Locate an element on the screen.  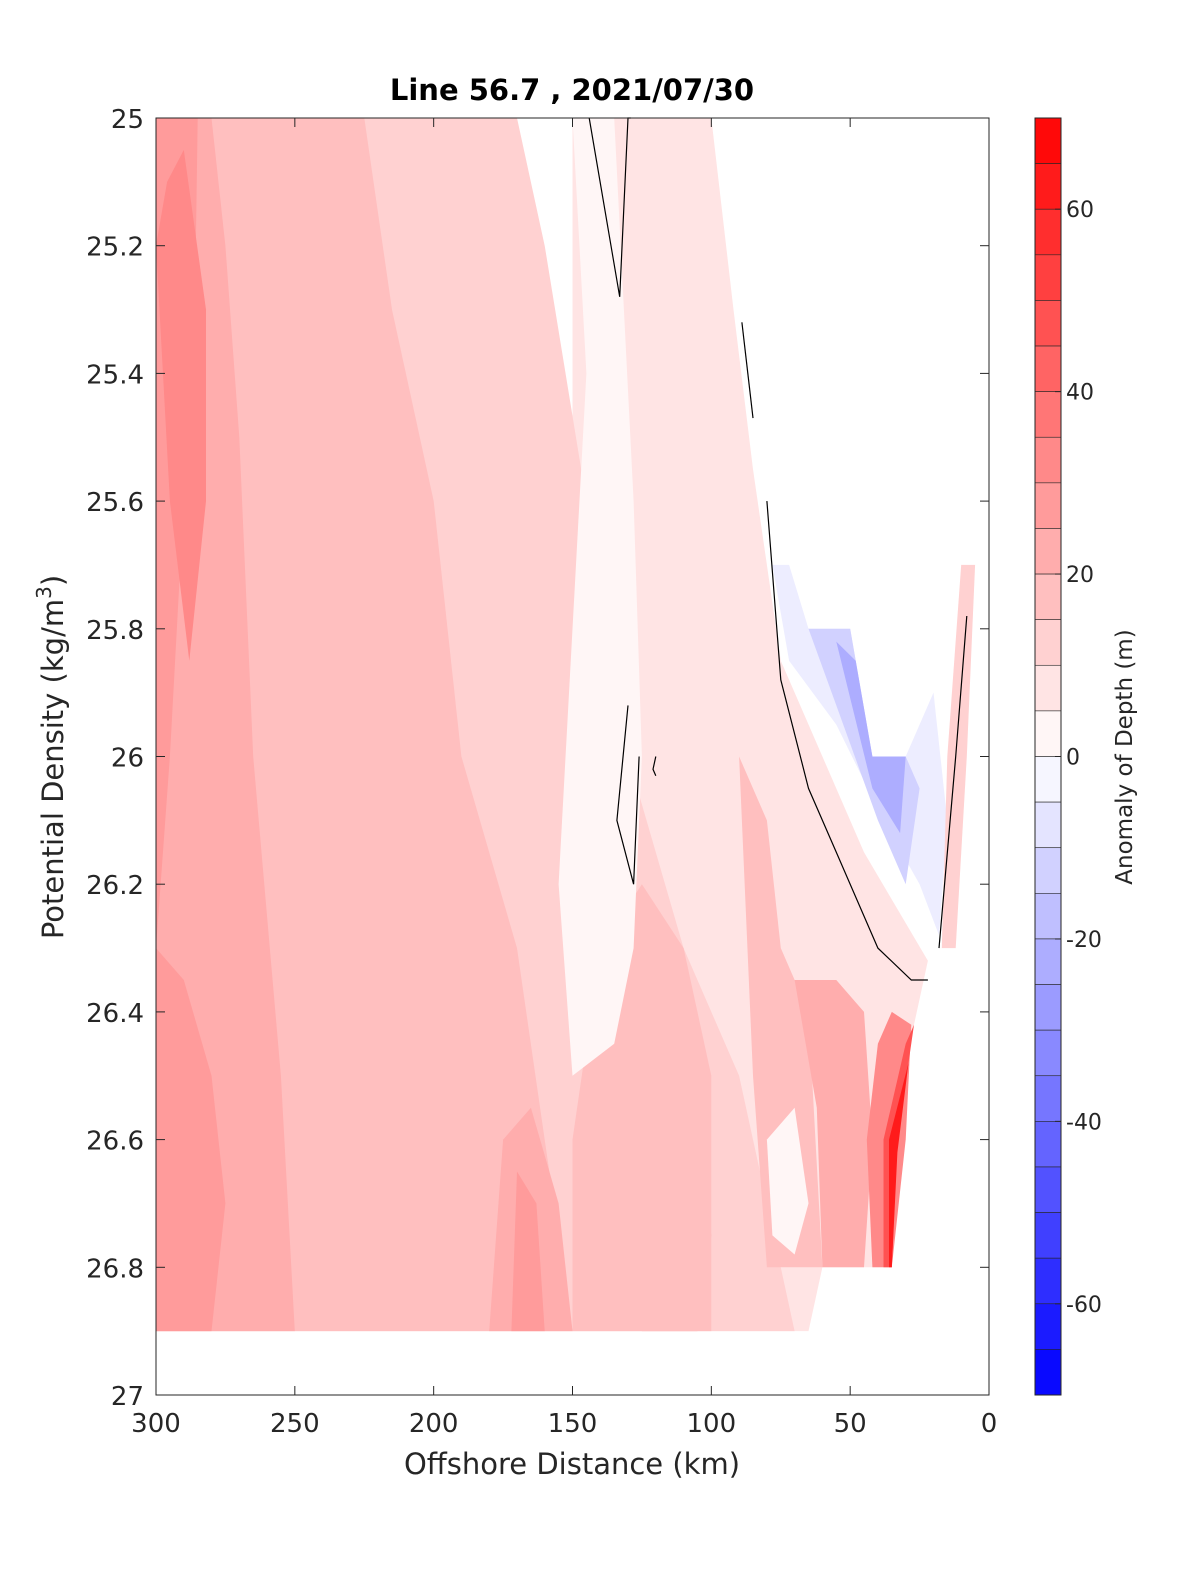
colorbar-tick-label-5: -40 is located at coordinates (1084, 1122).